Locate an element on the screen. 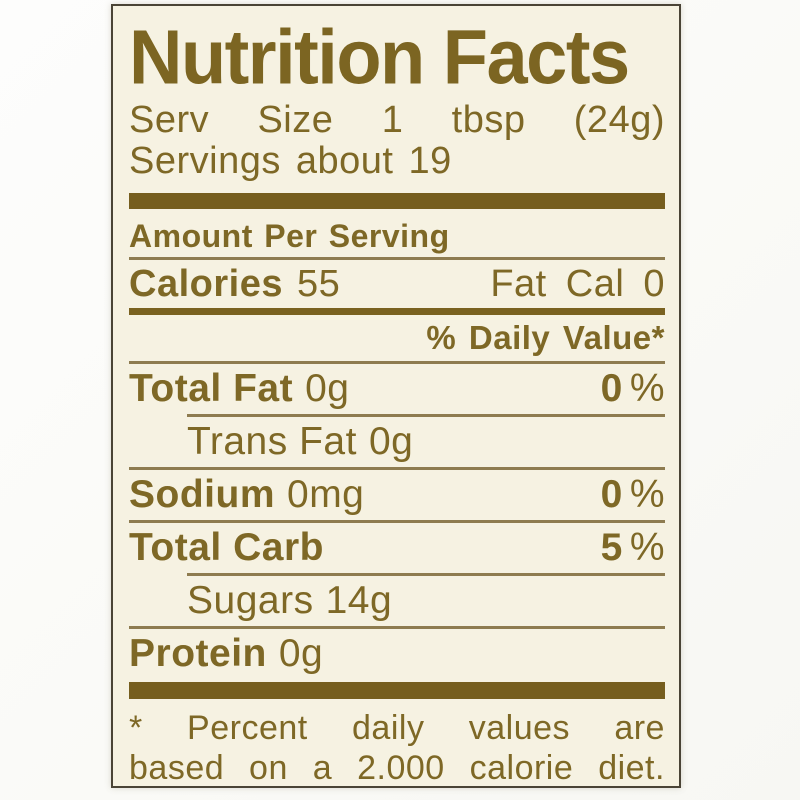 This screenshot has width=800, height=800. nutrient-amount: 0mg is located at coordinates (326, 494).